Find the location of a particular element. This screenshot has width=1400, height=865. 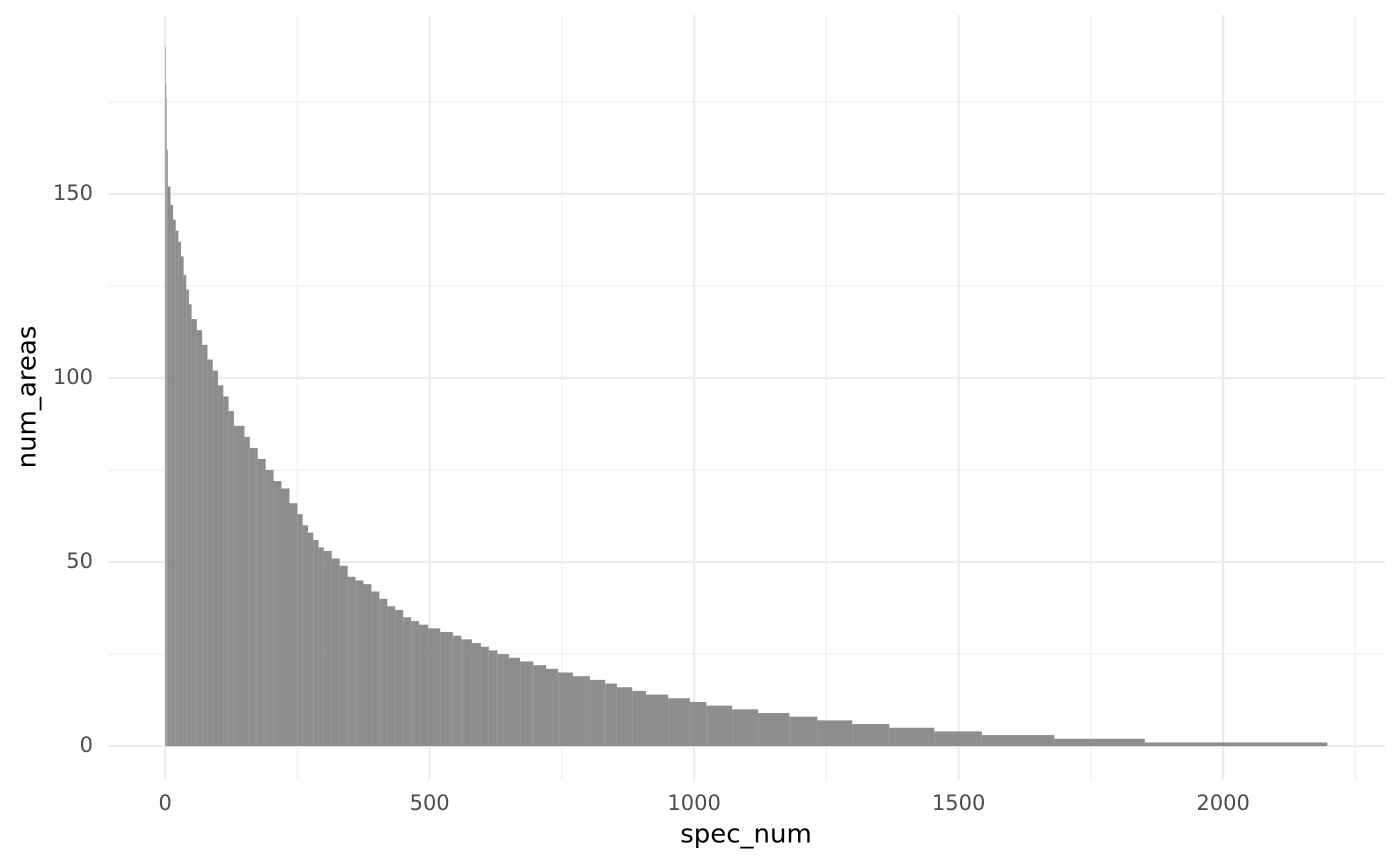

y-axis-title: num_areas is located at coordinates (28, 397).